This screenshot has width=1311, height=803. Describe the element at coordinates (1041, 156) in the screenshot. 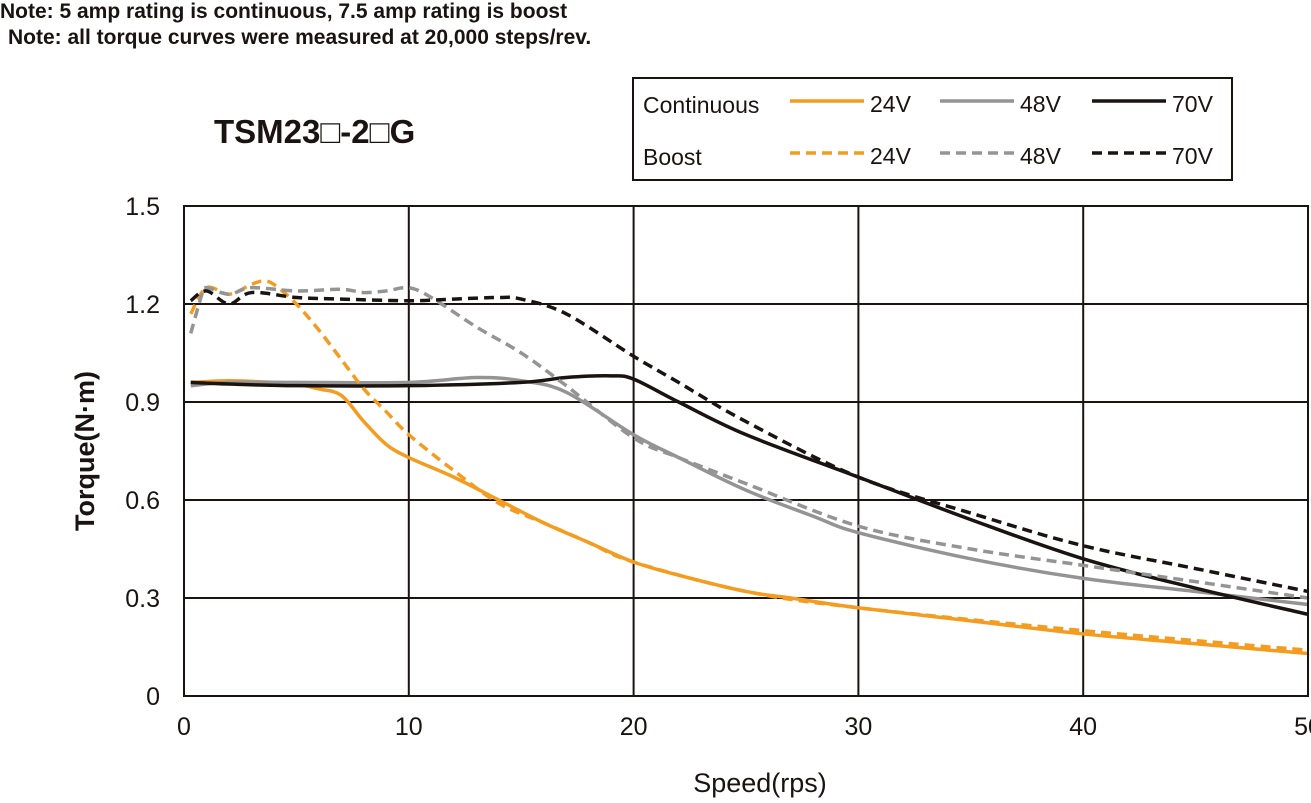

I see `legend-label-boost-48v: 48V` at that location.